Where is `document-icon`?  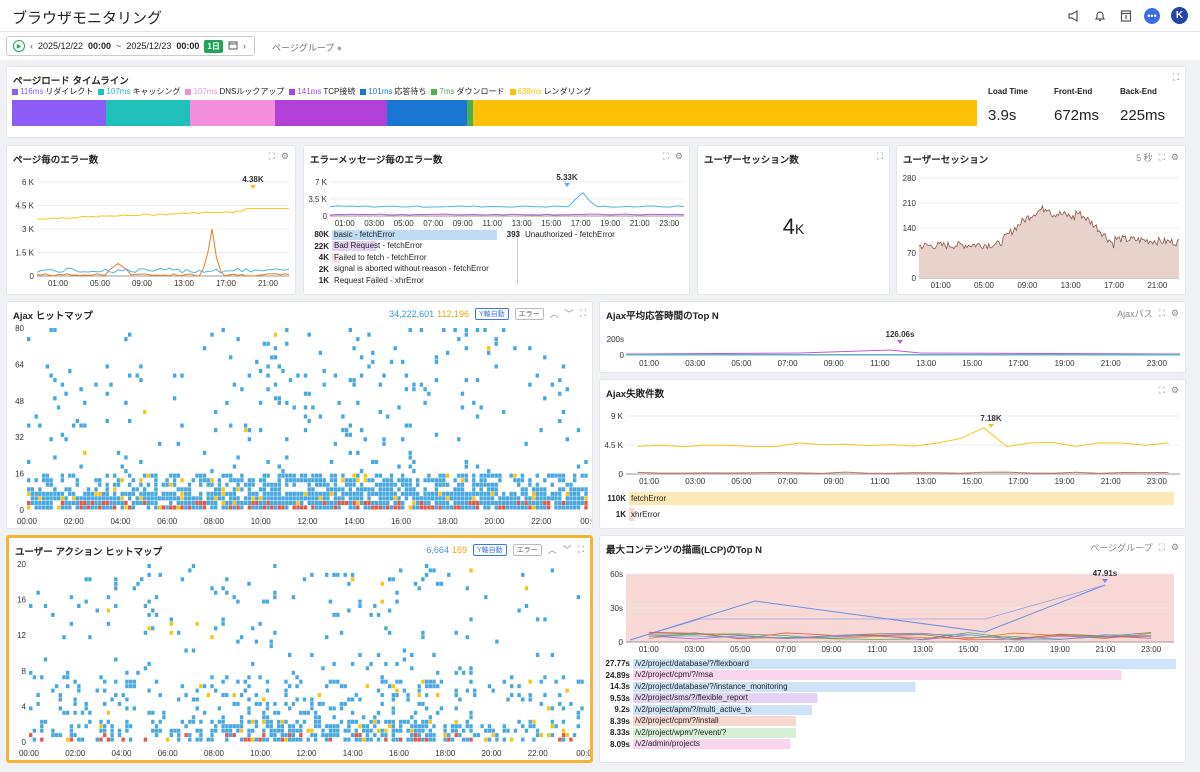 document-icon is located at coordinates (1125, 15).